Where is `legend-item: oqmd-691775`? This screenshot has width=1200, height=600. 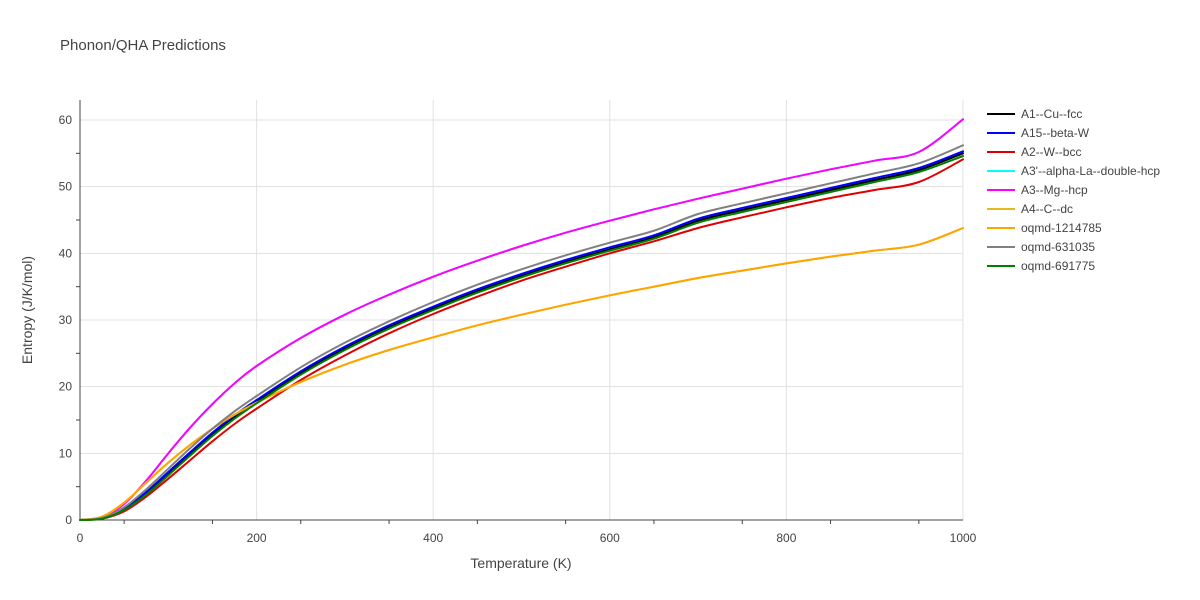 legend-item: oqmd-691775 is located at coordinates (1041, 266).